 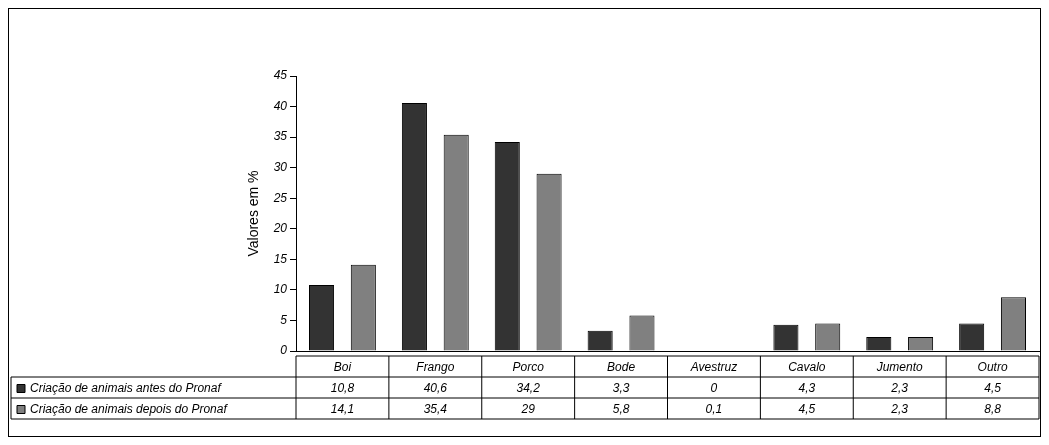 What do you see at coordinates (621, 408) in the screenshot?
I see `data-label: 5,8` at bounding box center [621, 408].